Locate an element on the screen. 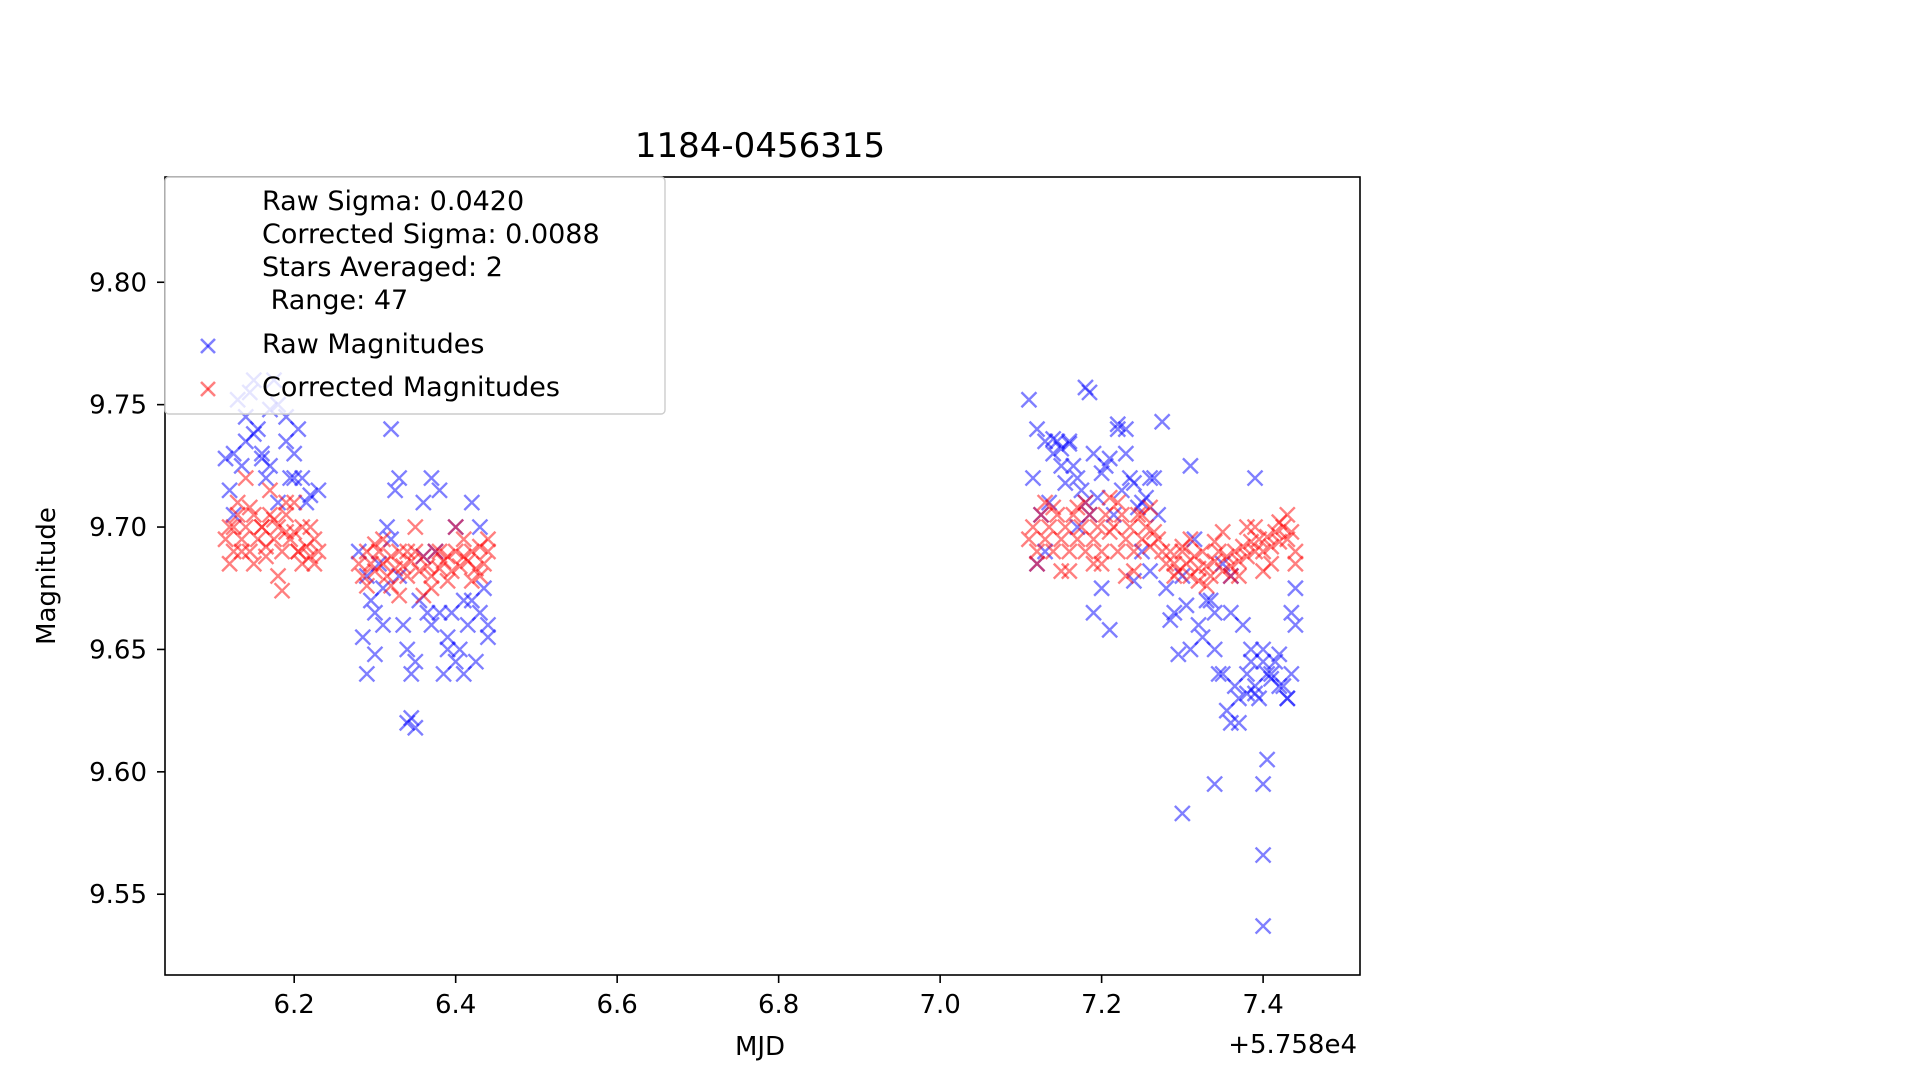  y-tick-label: 9.80 is located at coordinates (118, 283).